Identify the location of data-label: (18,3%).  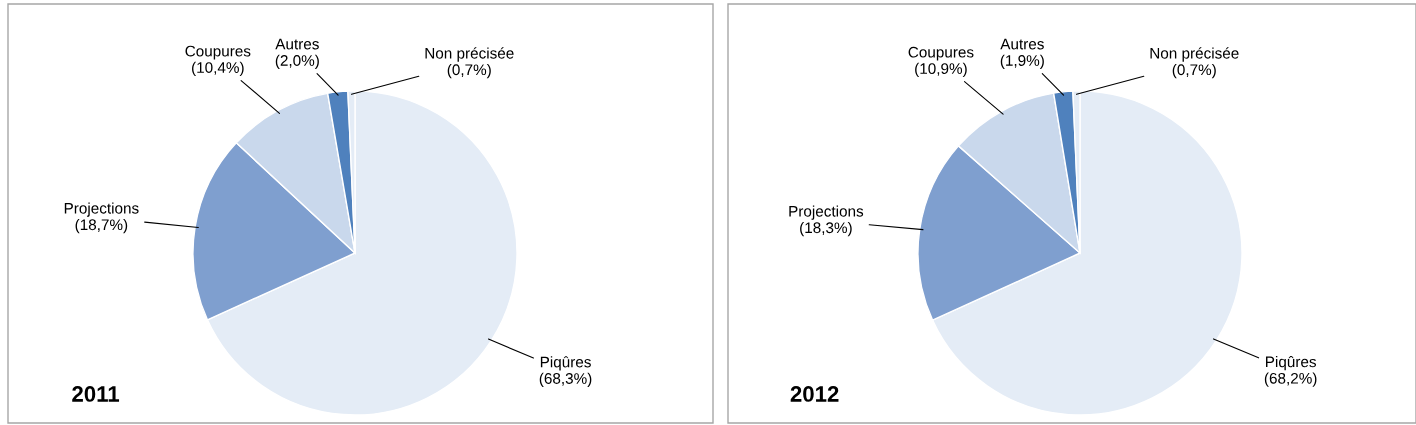
(826, 229).